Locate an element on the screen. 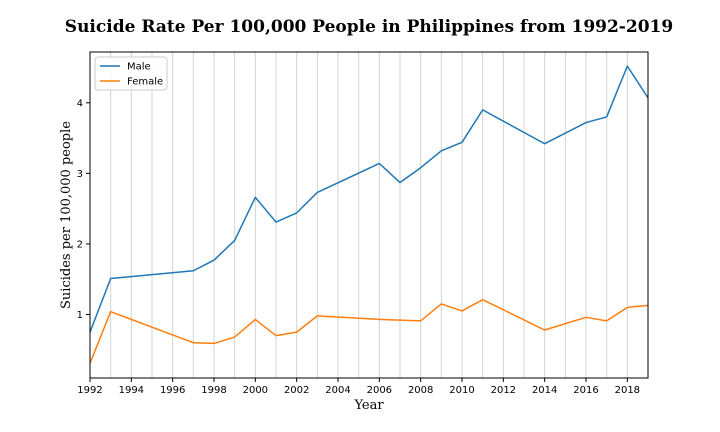 The width and height of the screenshot is (720, 432). x-tick-label: 2006 is located at coordinates (379, 390).